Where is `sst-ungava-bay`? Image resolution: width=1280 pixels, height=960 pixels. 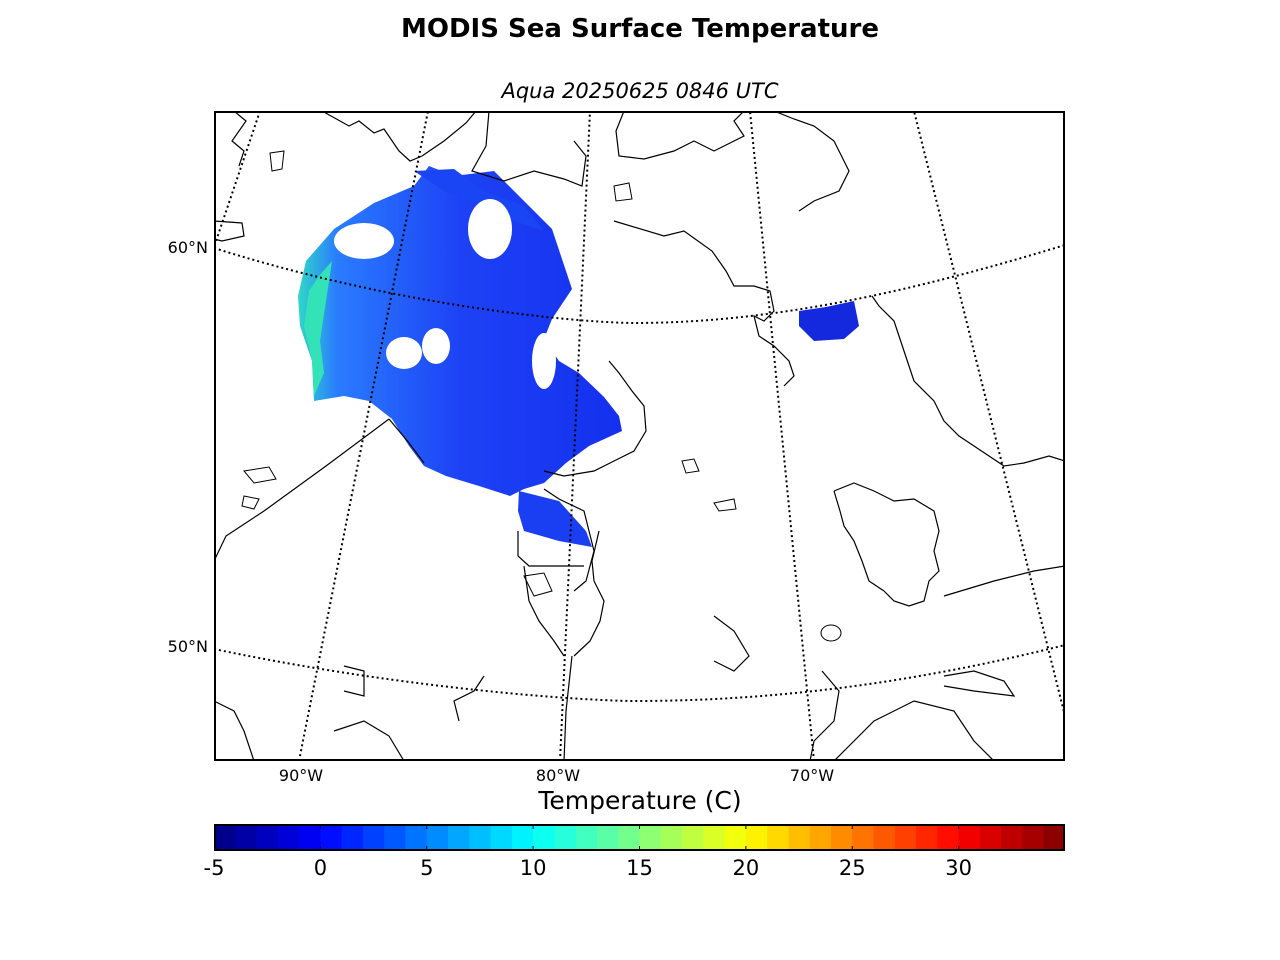 sst-ungava-bay is located at coordinates (829, 321).